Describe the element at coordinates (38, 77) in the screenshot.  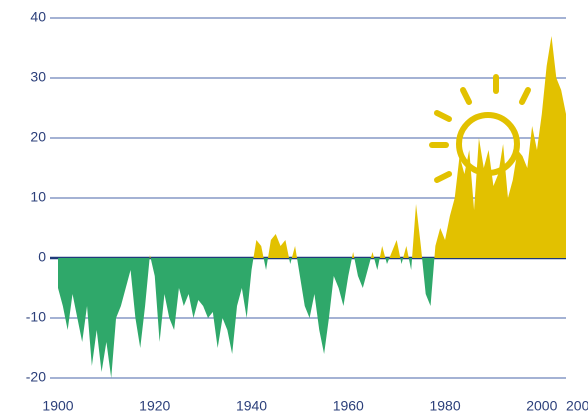
I see `y-tick-label: 30` at that location.